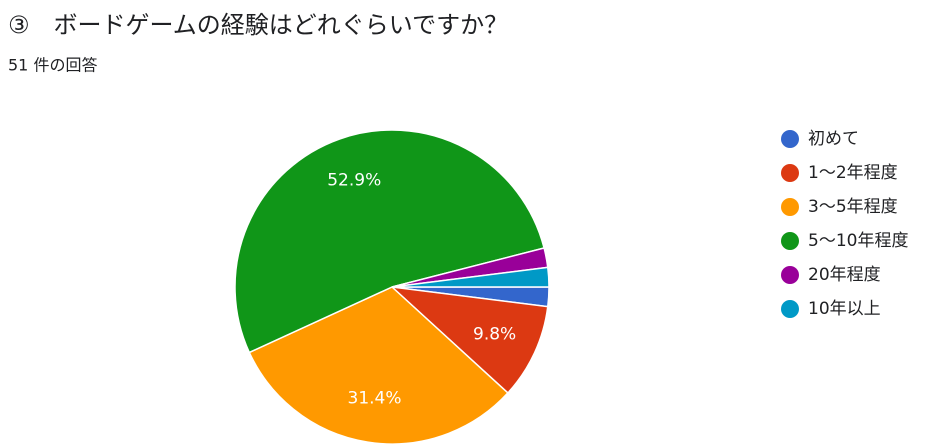 Image resolution: width=932 pixels, height=447 pixels. I want to click on legend-label: 20年程度, so click(844, 275).